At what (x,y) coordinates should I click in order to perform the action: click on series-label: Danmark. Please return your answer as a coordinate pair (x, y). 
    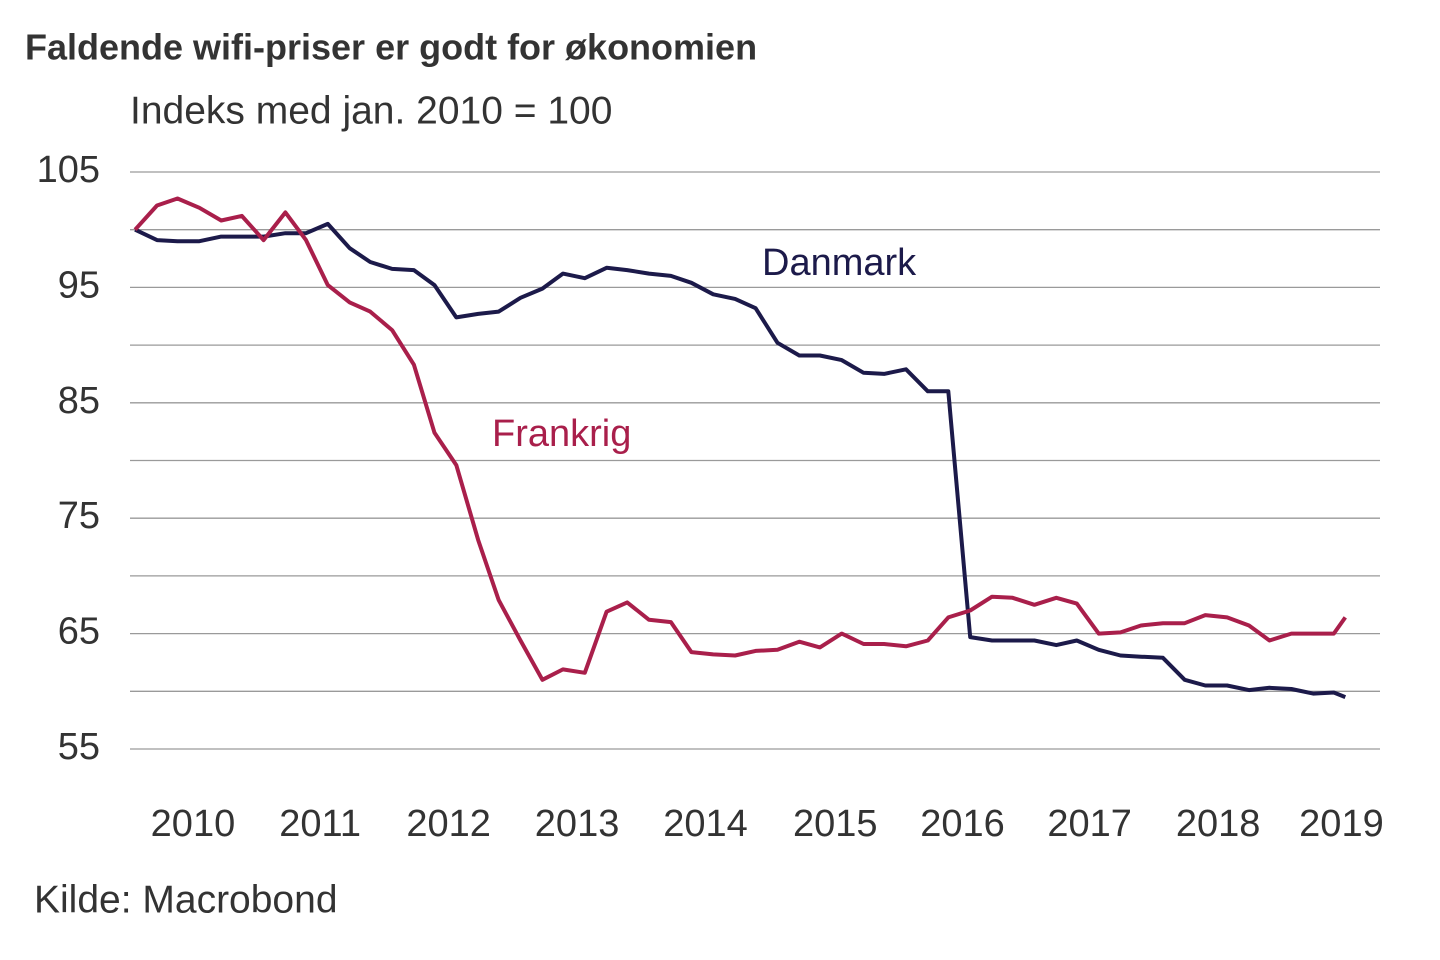
    Looking at the image, I should click on (839, 263).